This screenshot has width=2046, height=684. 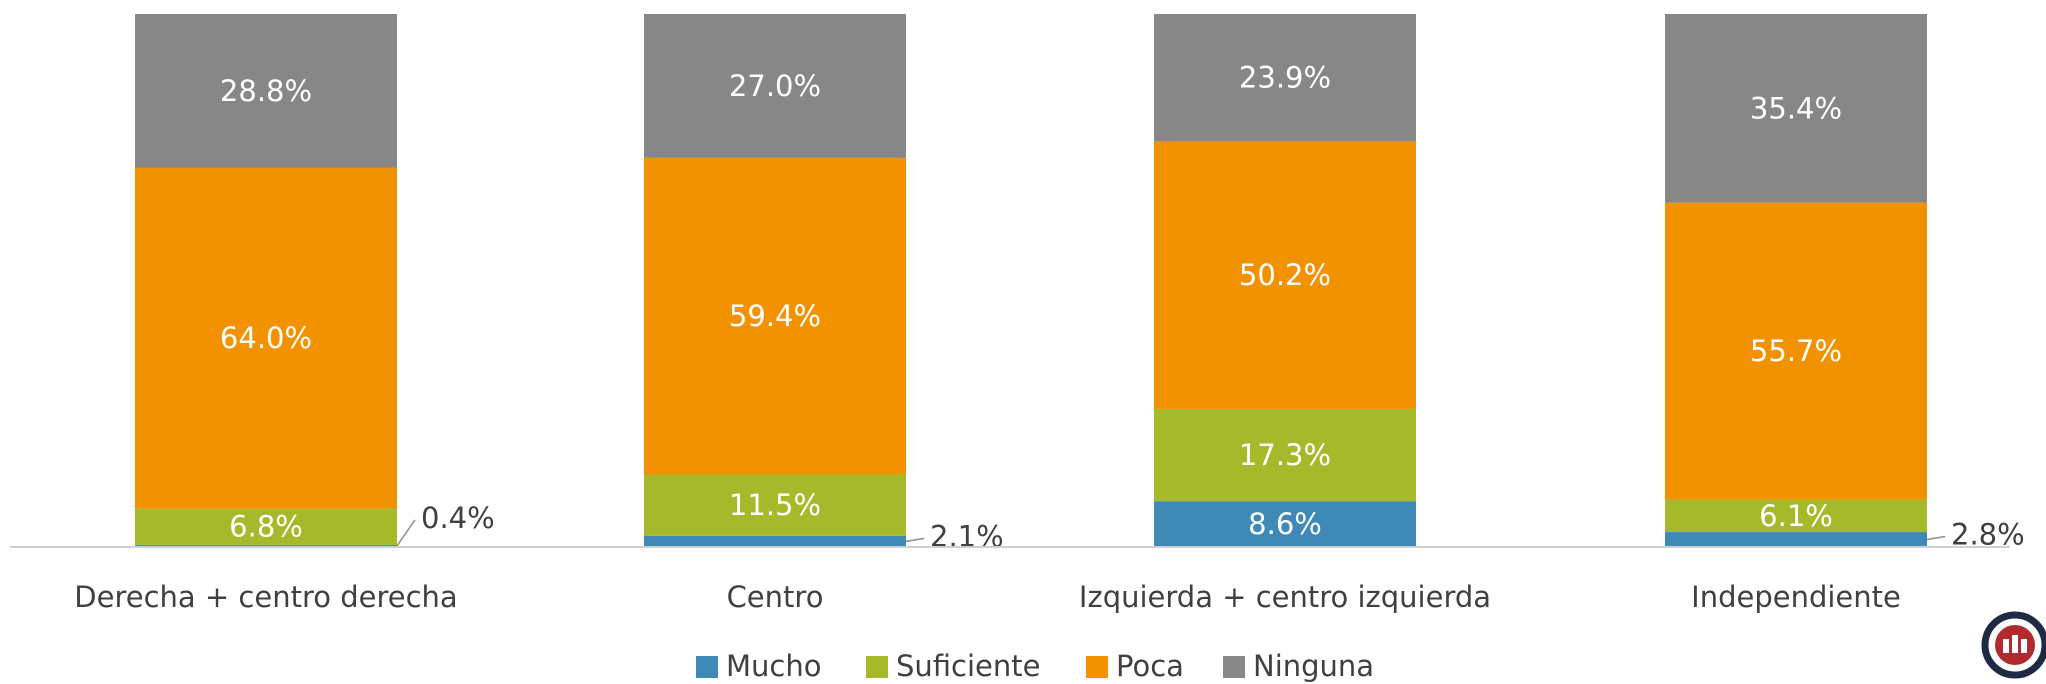 What do you see at coordinates (967, 536) in the screenshot?
I see `data-label: 2.1%` at bounding box center [967, 536].